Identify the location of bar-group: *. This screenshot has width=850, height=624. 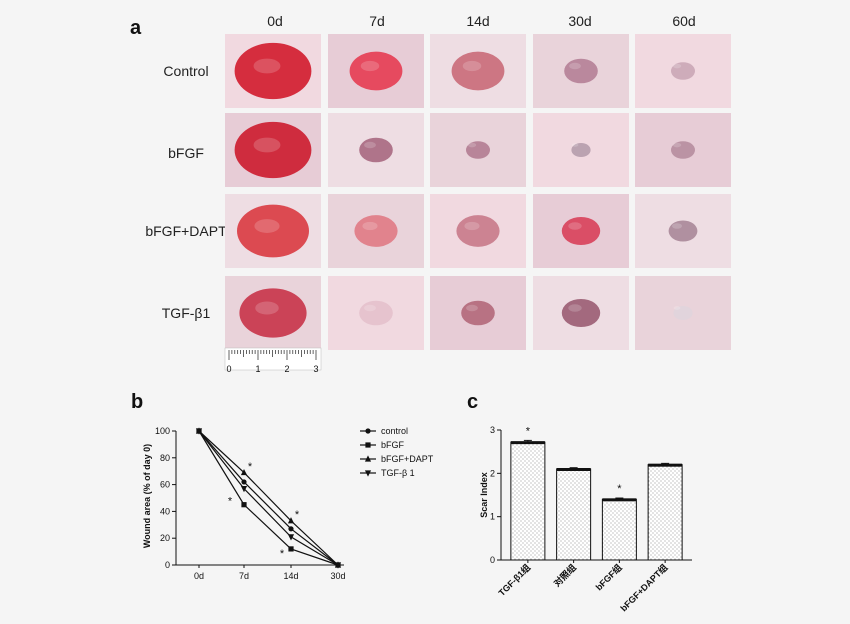
(619, 522).